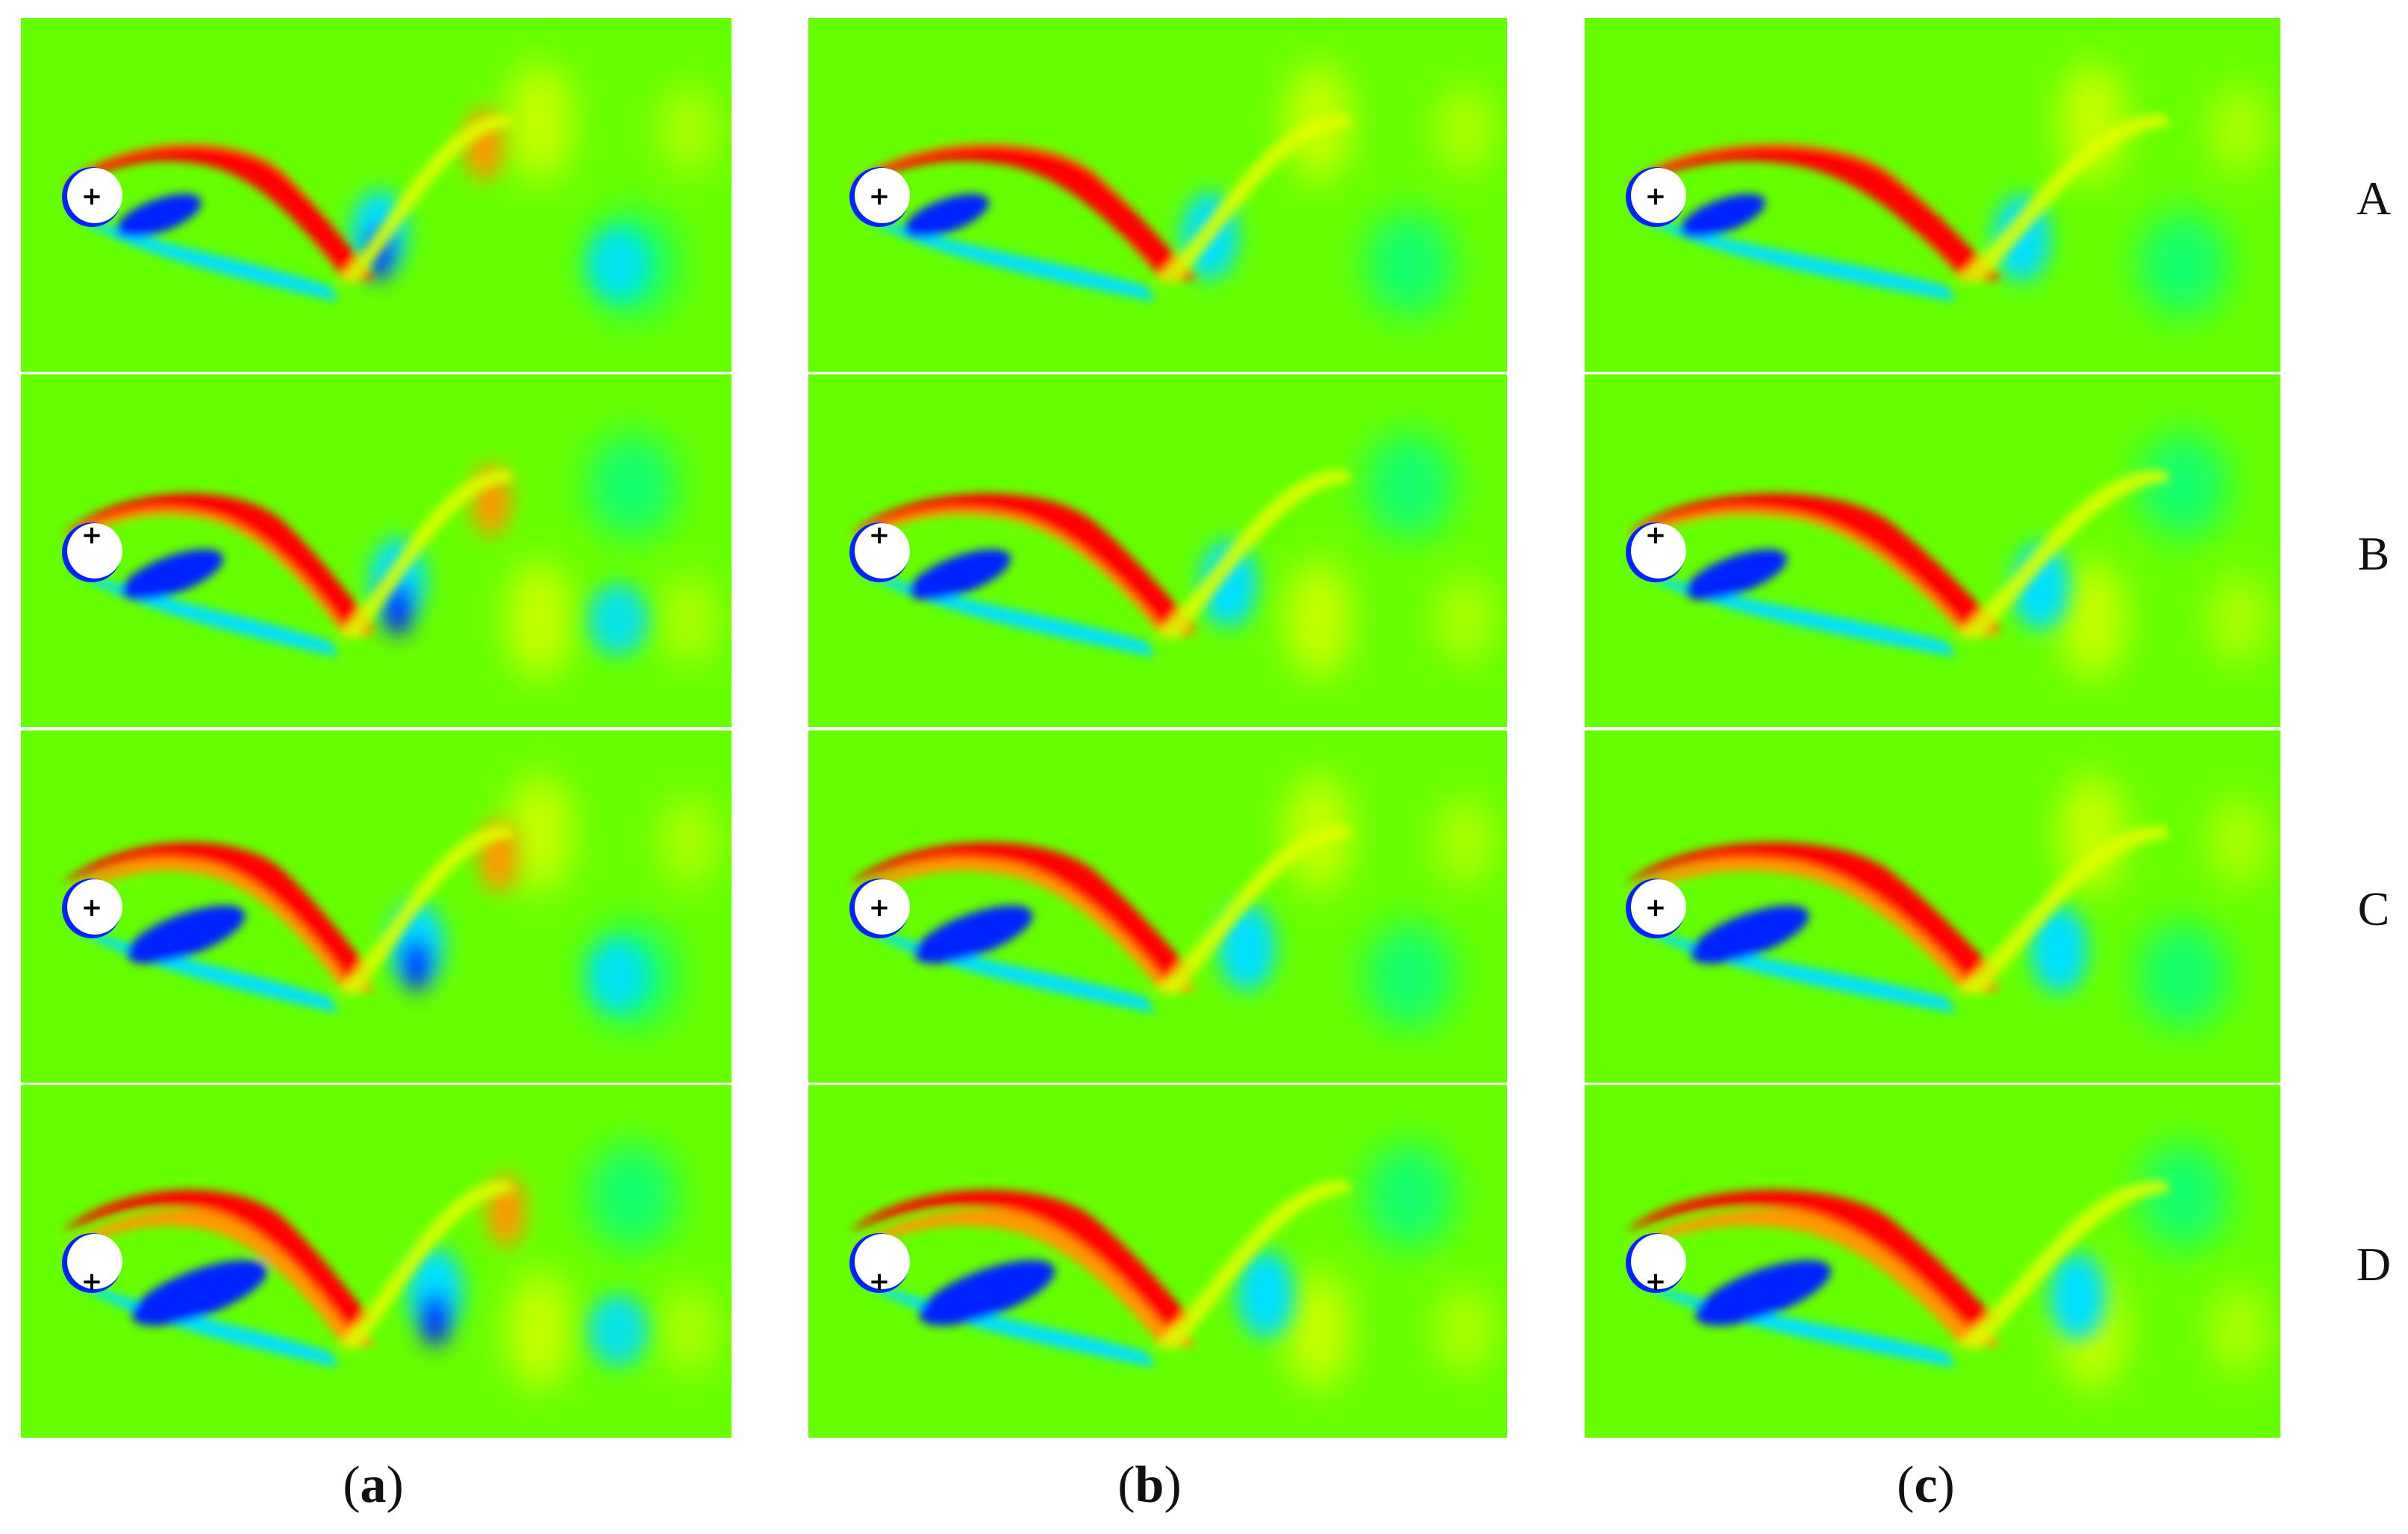 The height and width of the screenshot is (1534, 2408). What do you see at coordinates (1157, 1261) in the screenshot?
I see `contour-panel-b-D: +` at bounding box center [1157, 1261].